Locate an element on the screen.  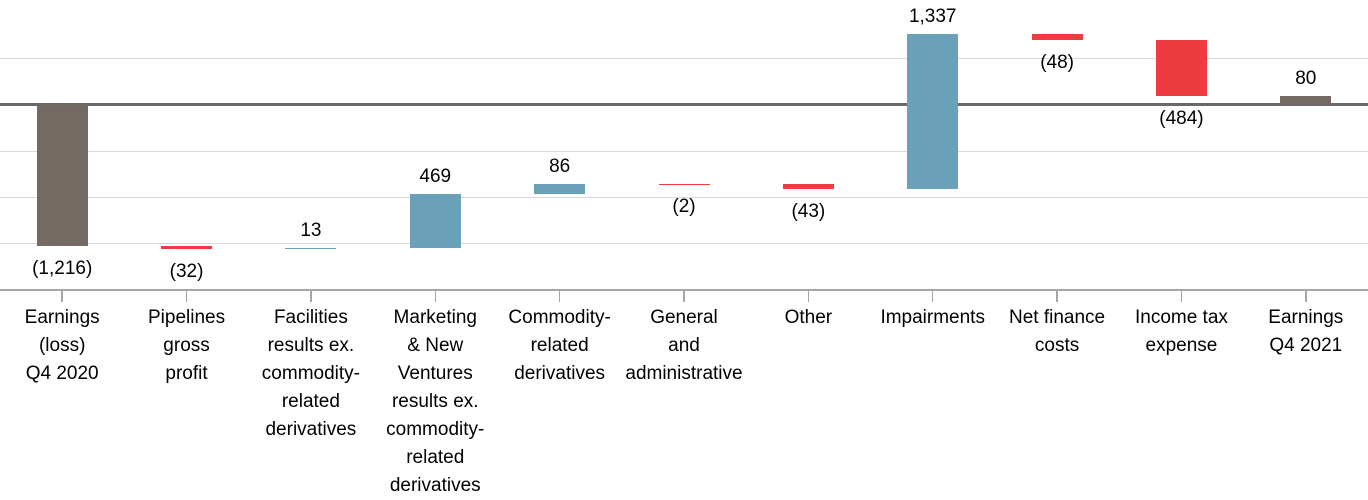
data-label-income-tax-expense: (484) is located at coordinates (1181, 118).